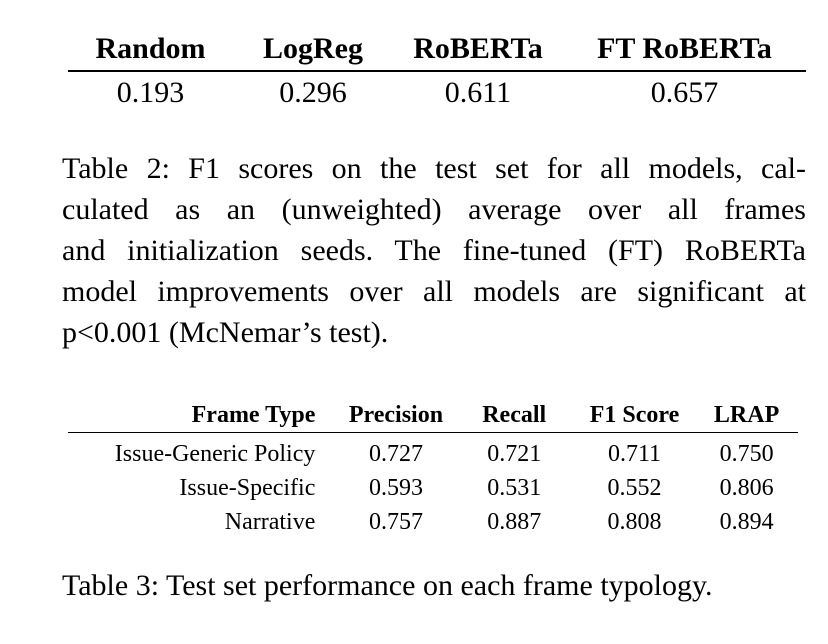 The image size is (828, 644). I want to click on table-3-cell-frame: Issue-Generic Policy, so click(215, 453).